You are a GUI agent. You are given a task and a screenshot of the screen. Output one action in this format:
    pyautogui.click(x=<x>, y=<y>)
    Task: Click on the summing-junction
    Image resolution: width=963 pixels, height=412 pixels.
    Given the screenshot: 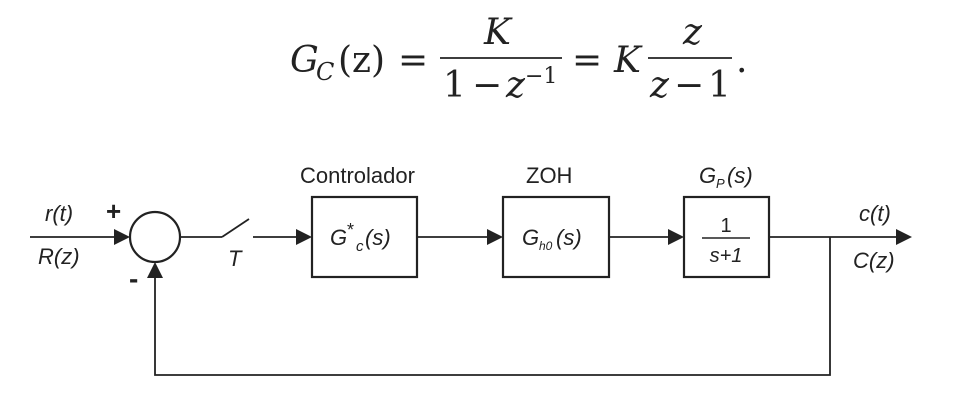 What is the action you would take?
    pyautogui.click(x=155, y=237)
    